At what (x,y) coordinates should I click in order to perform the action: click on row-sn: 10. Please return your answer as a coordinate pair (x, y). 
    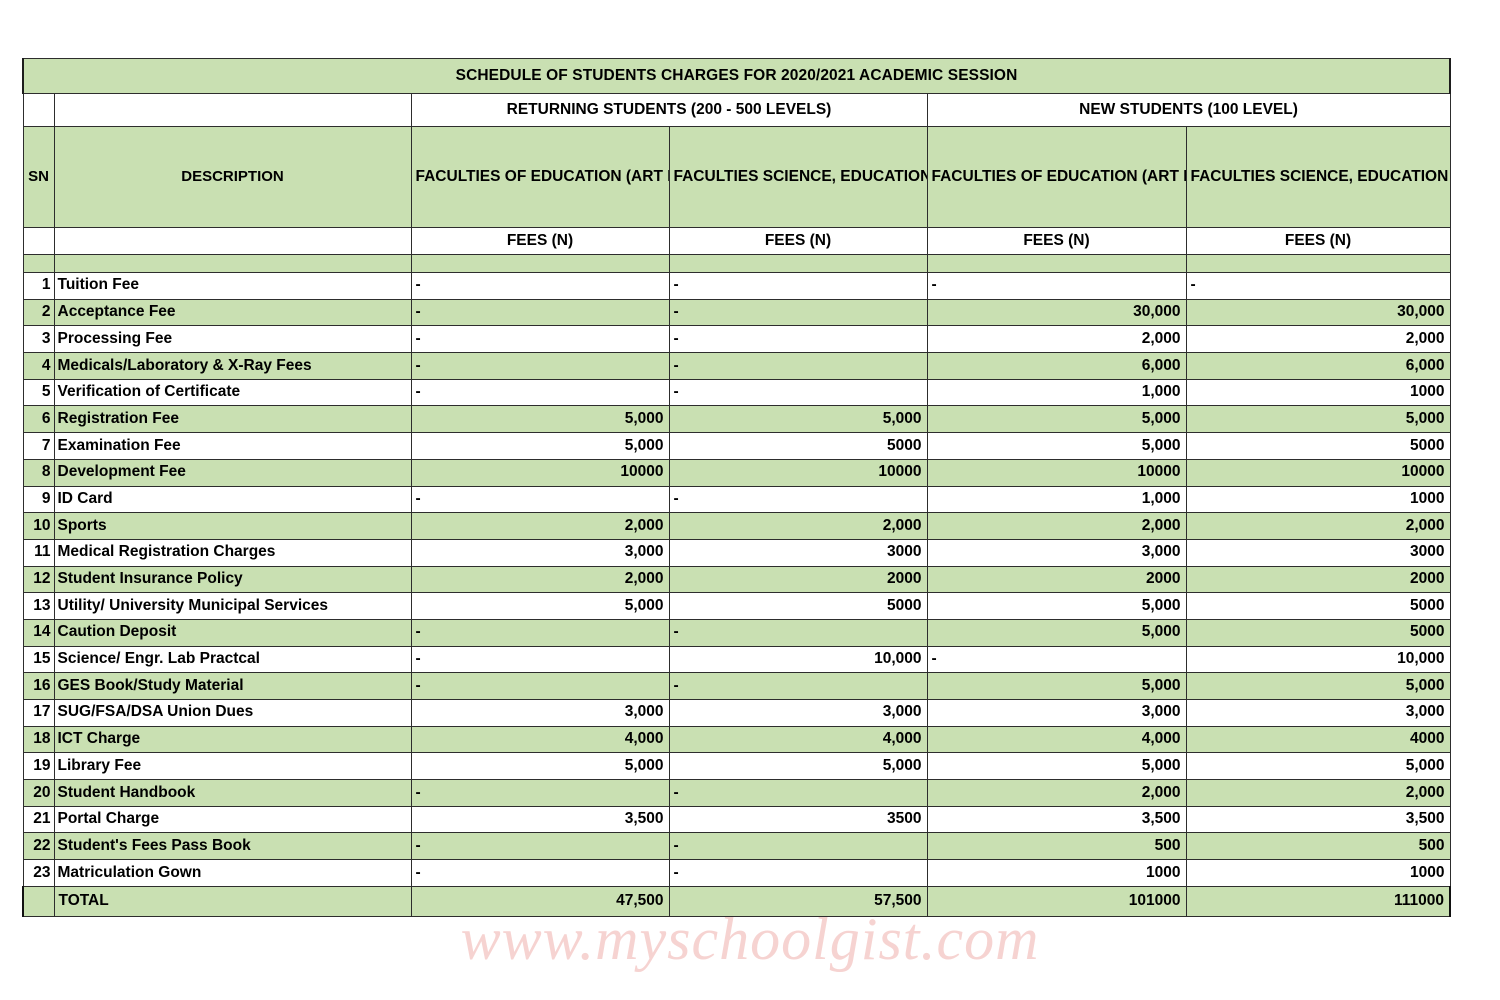
    Looking at the image, I should click on (38, 526).